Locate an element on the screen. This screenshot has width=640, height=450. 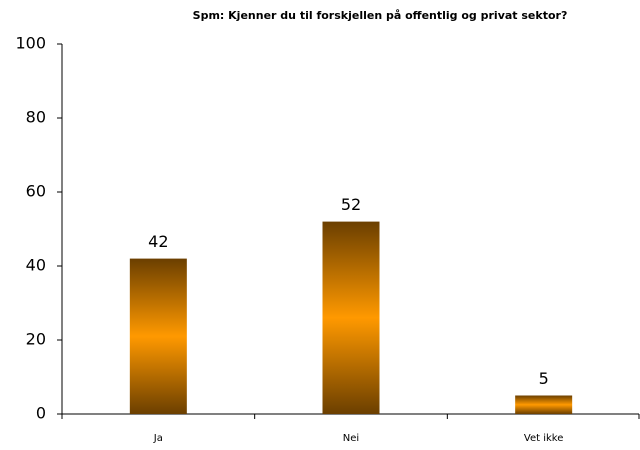
x-tick-label: Ja is located at coordinates (158, 438).